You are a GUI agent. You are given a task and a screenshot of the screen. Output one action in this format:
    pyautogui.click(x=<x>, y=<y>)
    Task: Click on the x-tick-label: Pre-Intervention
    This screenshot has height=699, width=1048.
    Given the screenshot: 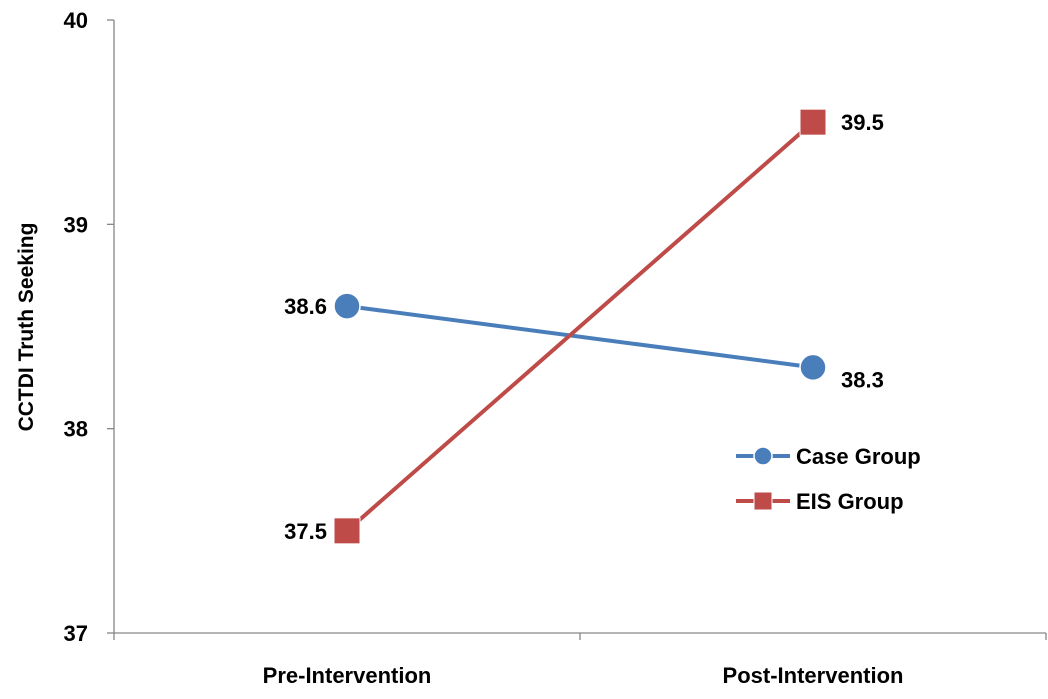 What is the action you would take?
    pyautogui.click(x=347, y=675)
    